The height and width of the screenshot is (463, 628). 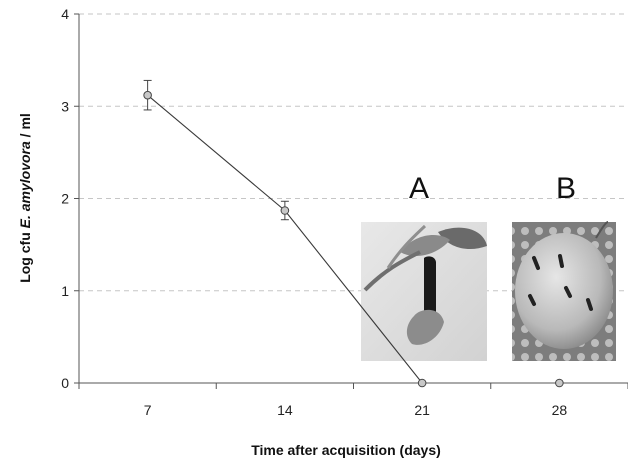 What do you see at coordinates (602, 230) in the screenshot?
I see `fruit-stalk` at bounding box center [602, 230].